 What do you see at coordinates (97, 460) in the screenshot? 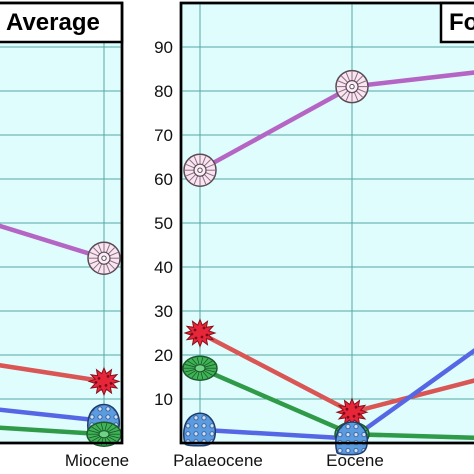
I see `x-tick-label: Miocene` at bounding box center [97, 460].